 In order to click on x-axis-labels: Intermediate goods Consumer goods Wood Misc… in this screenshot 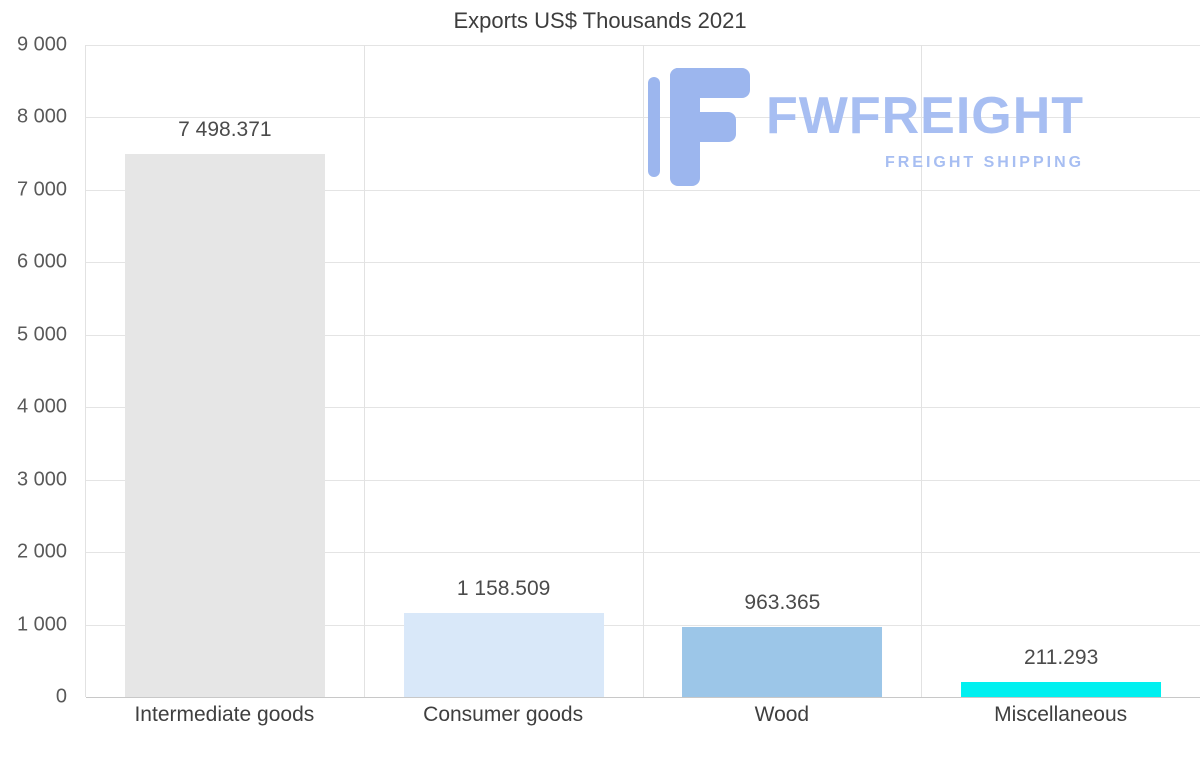, I will do `click(642, 715)`.